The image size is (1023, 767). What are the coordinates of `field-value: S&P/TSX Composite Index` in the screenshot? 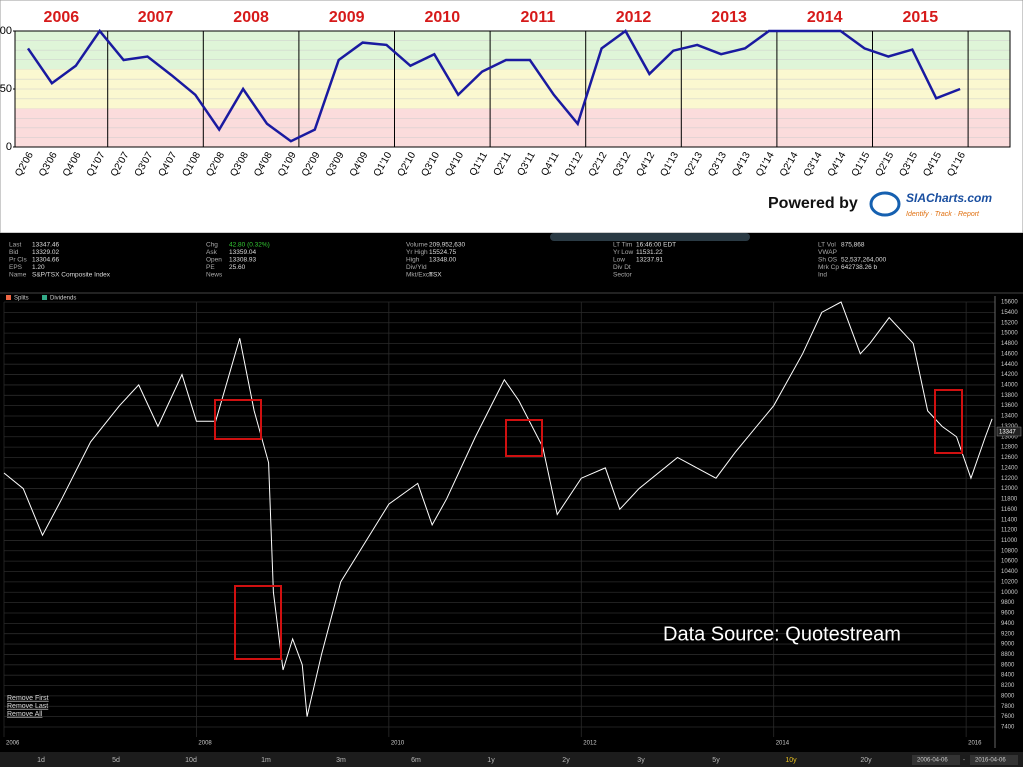 It's located at (71, 275).